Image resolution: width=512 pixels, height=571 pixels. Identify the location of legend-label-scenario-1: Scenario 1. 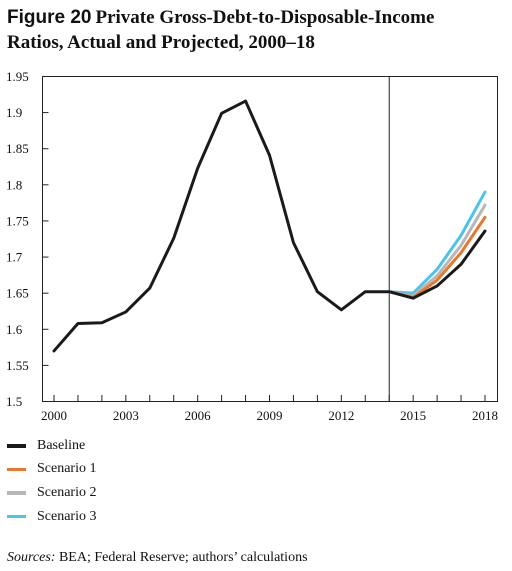
(67, 469).